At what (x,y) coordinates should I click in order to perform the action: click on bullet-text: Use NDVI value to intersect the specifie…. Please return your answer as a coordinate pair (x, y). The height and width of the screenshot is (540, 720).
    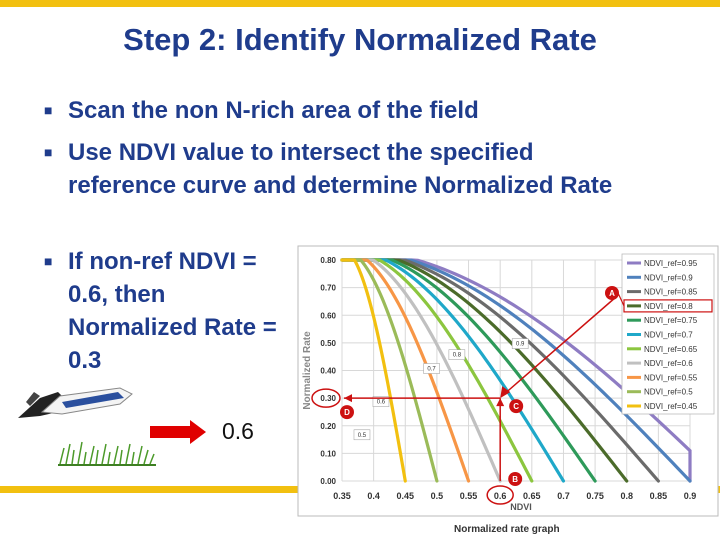
    Looking at the image, I should click on (340, 169).